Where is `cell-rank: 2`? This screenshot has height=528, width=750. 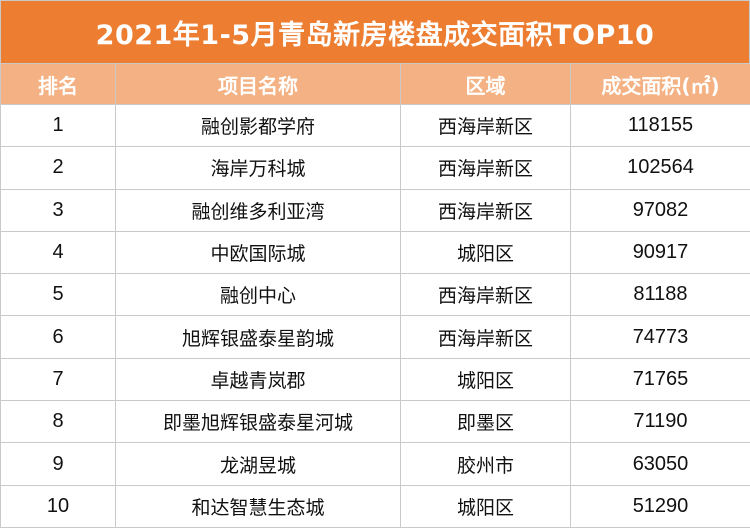 cell-rank: 2 is located at coordinates (58, 168).